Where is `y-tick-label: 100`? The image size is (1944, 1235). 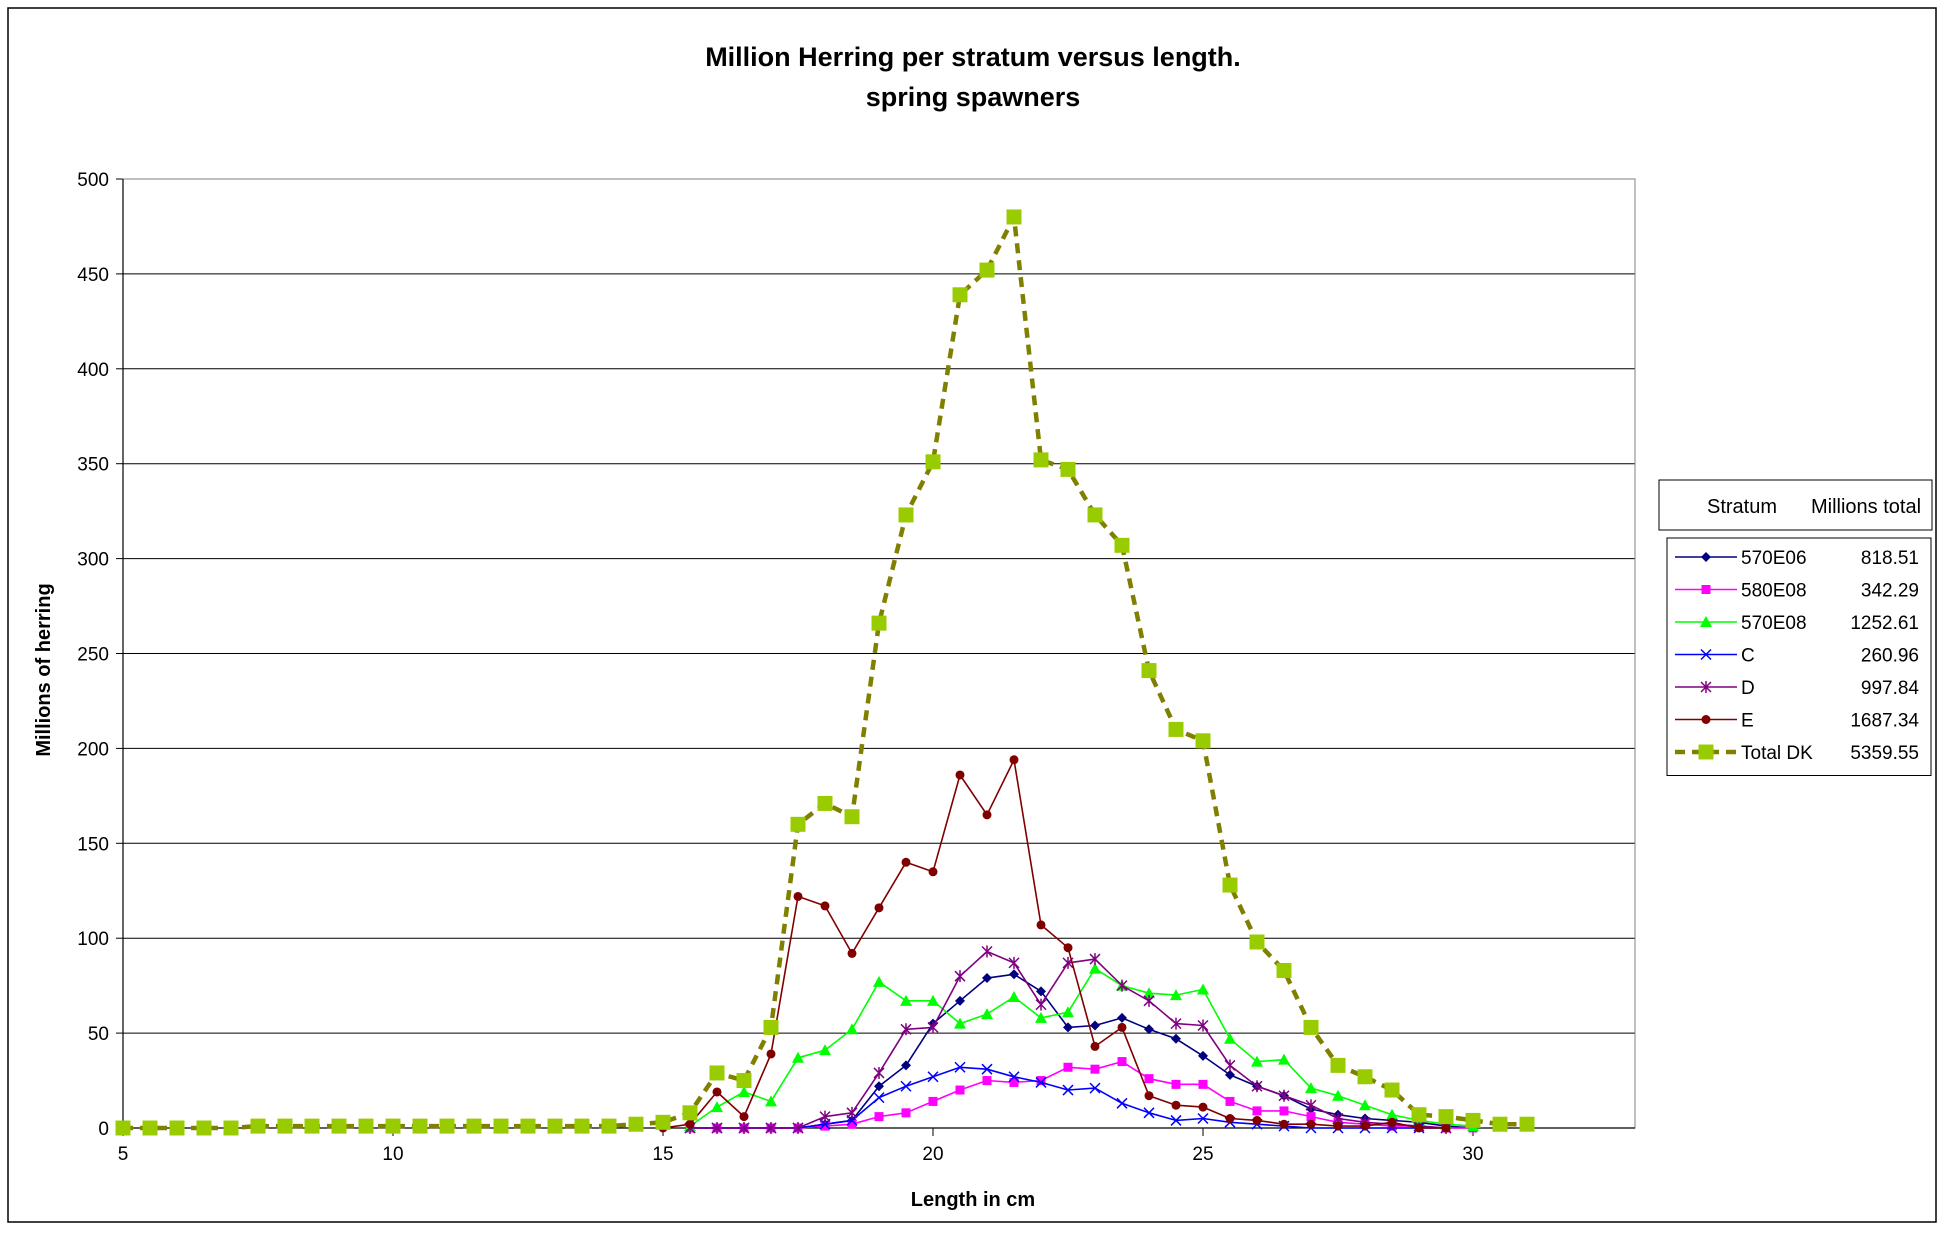
y-tick-label: 100 is located at coordinates (93, 939).